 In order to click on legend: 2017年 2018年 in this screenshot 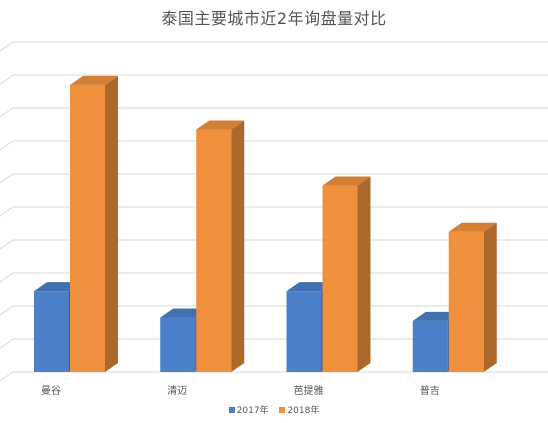, I will do `click(274, 409)`.